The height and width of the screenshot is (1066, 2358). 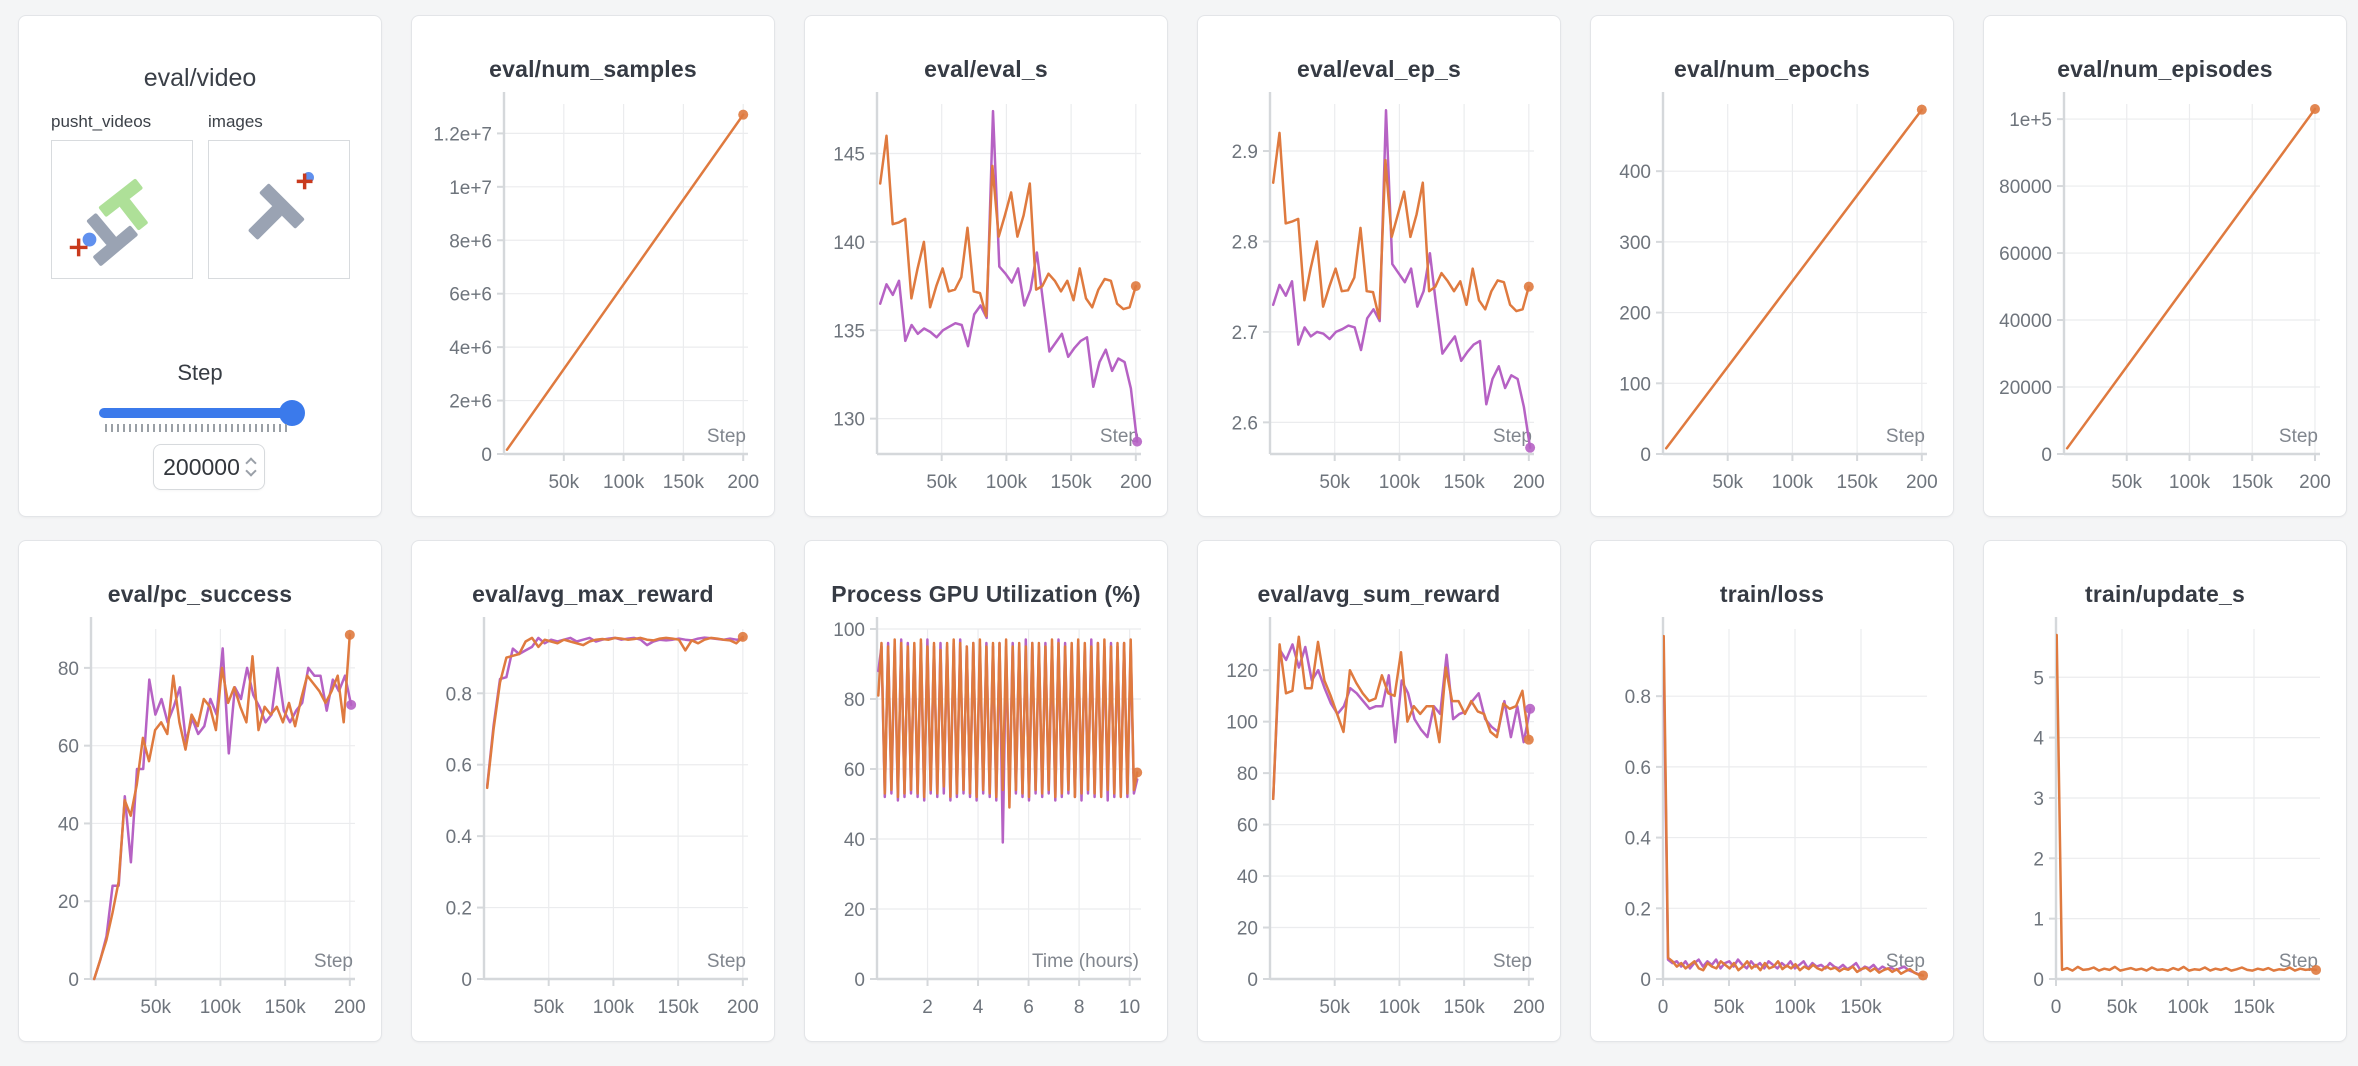 What do you see at coordinates (2038, 678) in the screenshot?
I see `svg-text: 5` at bounding box center [2038, 678].